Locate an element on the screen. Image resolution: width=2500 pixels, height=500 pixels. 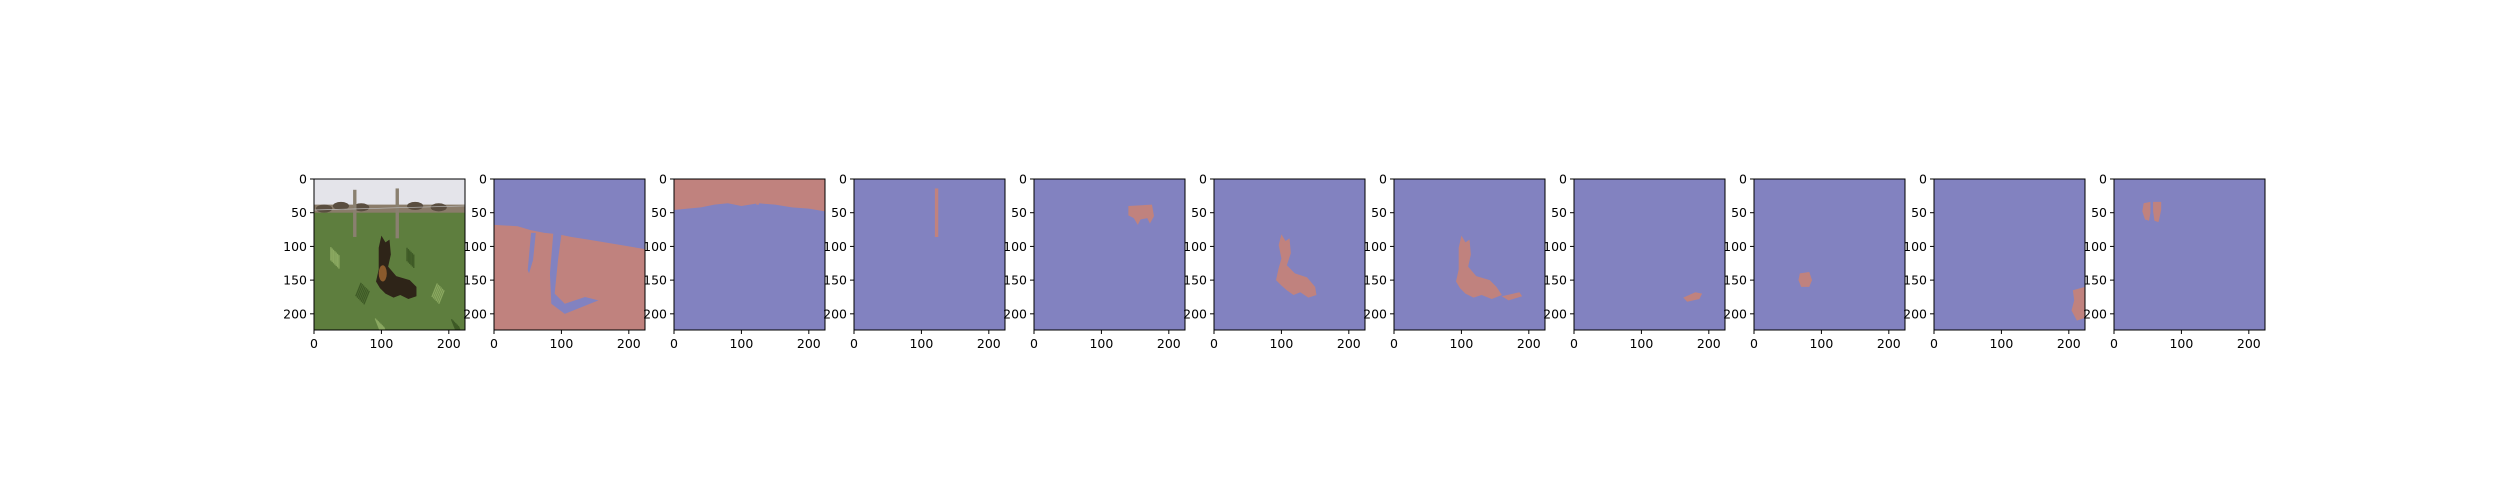
photo-fence-wire is located at coordinates (389, 208).